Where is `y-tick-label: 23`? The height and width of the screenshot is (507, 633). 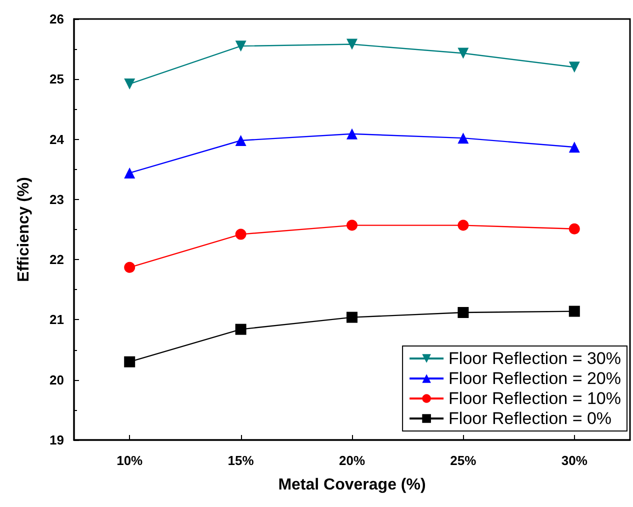 y-tick-label: 23 is located at coordinates (57, 199).